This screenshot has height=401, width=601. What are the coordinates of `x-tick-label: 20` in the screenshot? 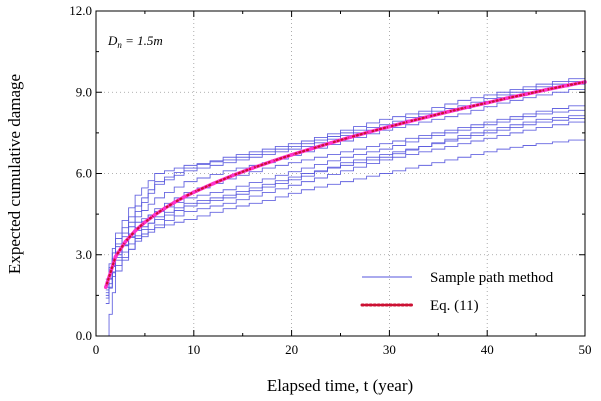 It's located at (291, 349).